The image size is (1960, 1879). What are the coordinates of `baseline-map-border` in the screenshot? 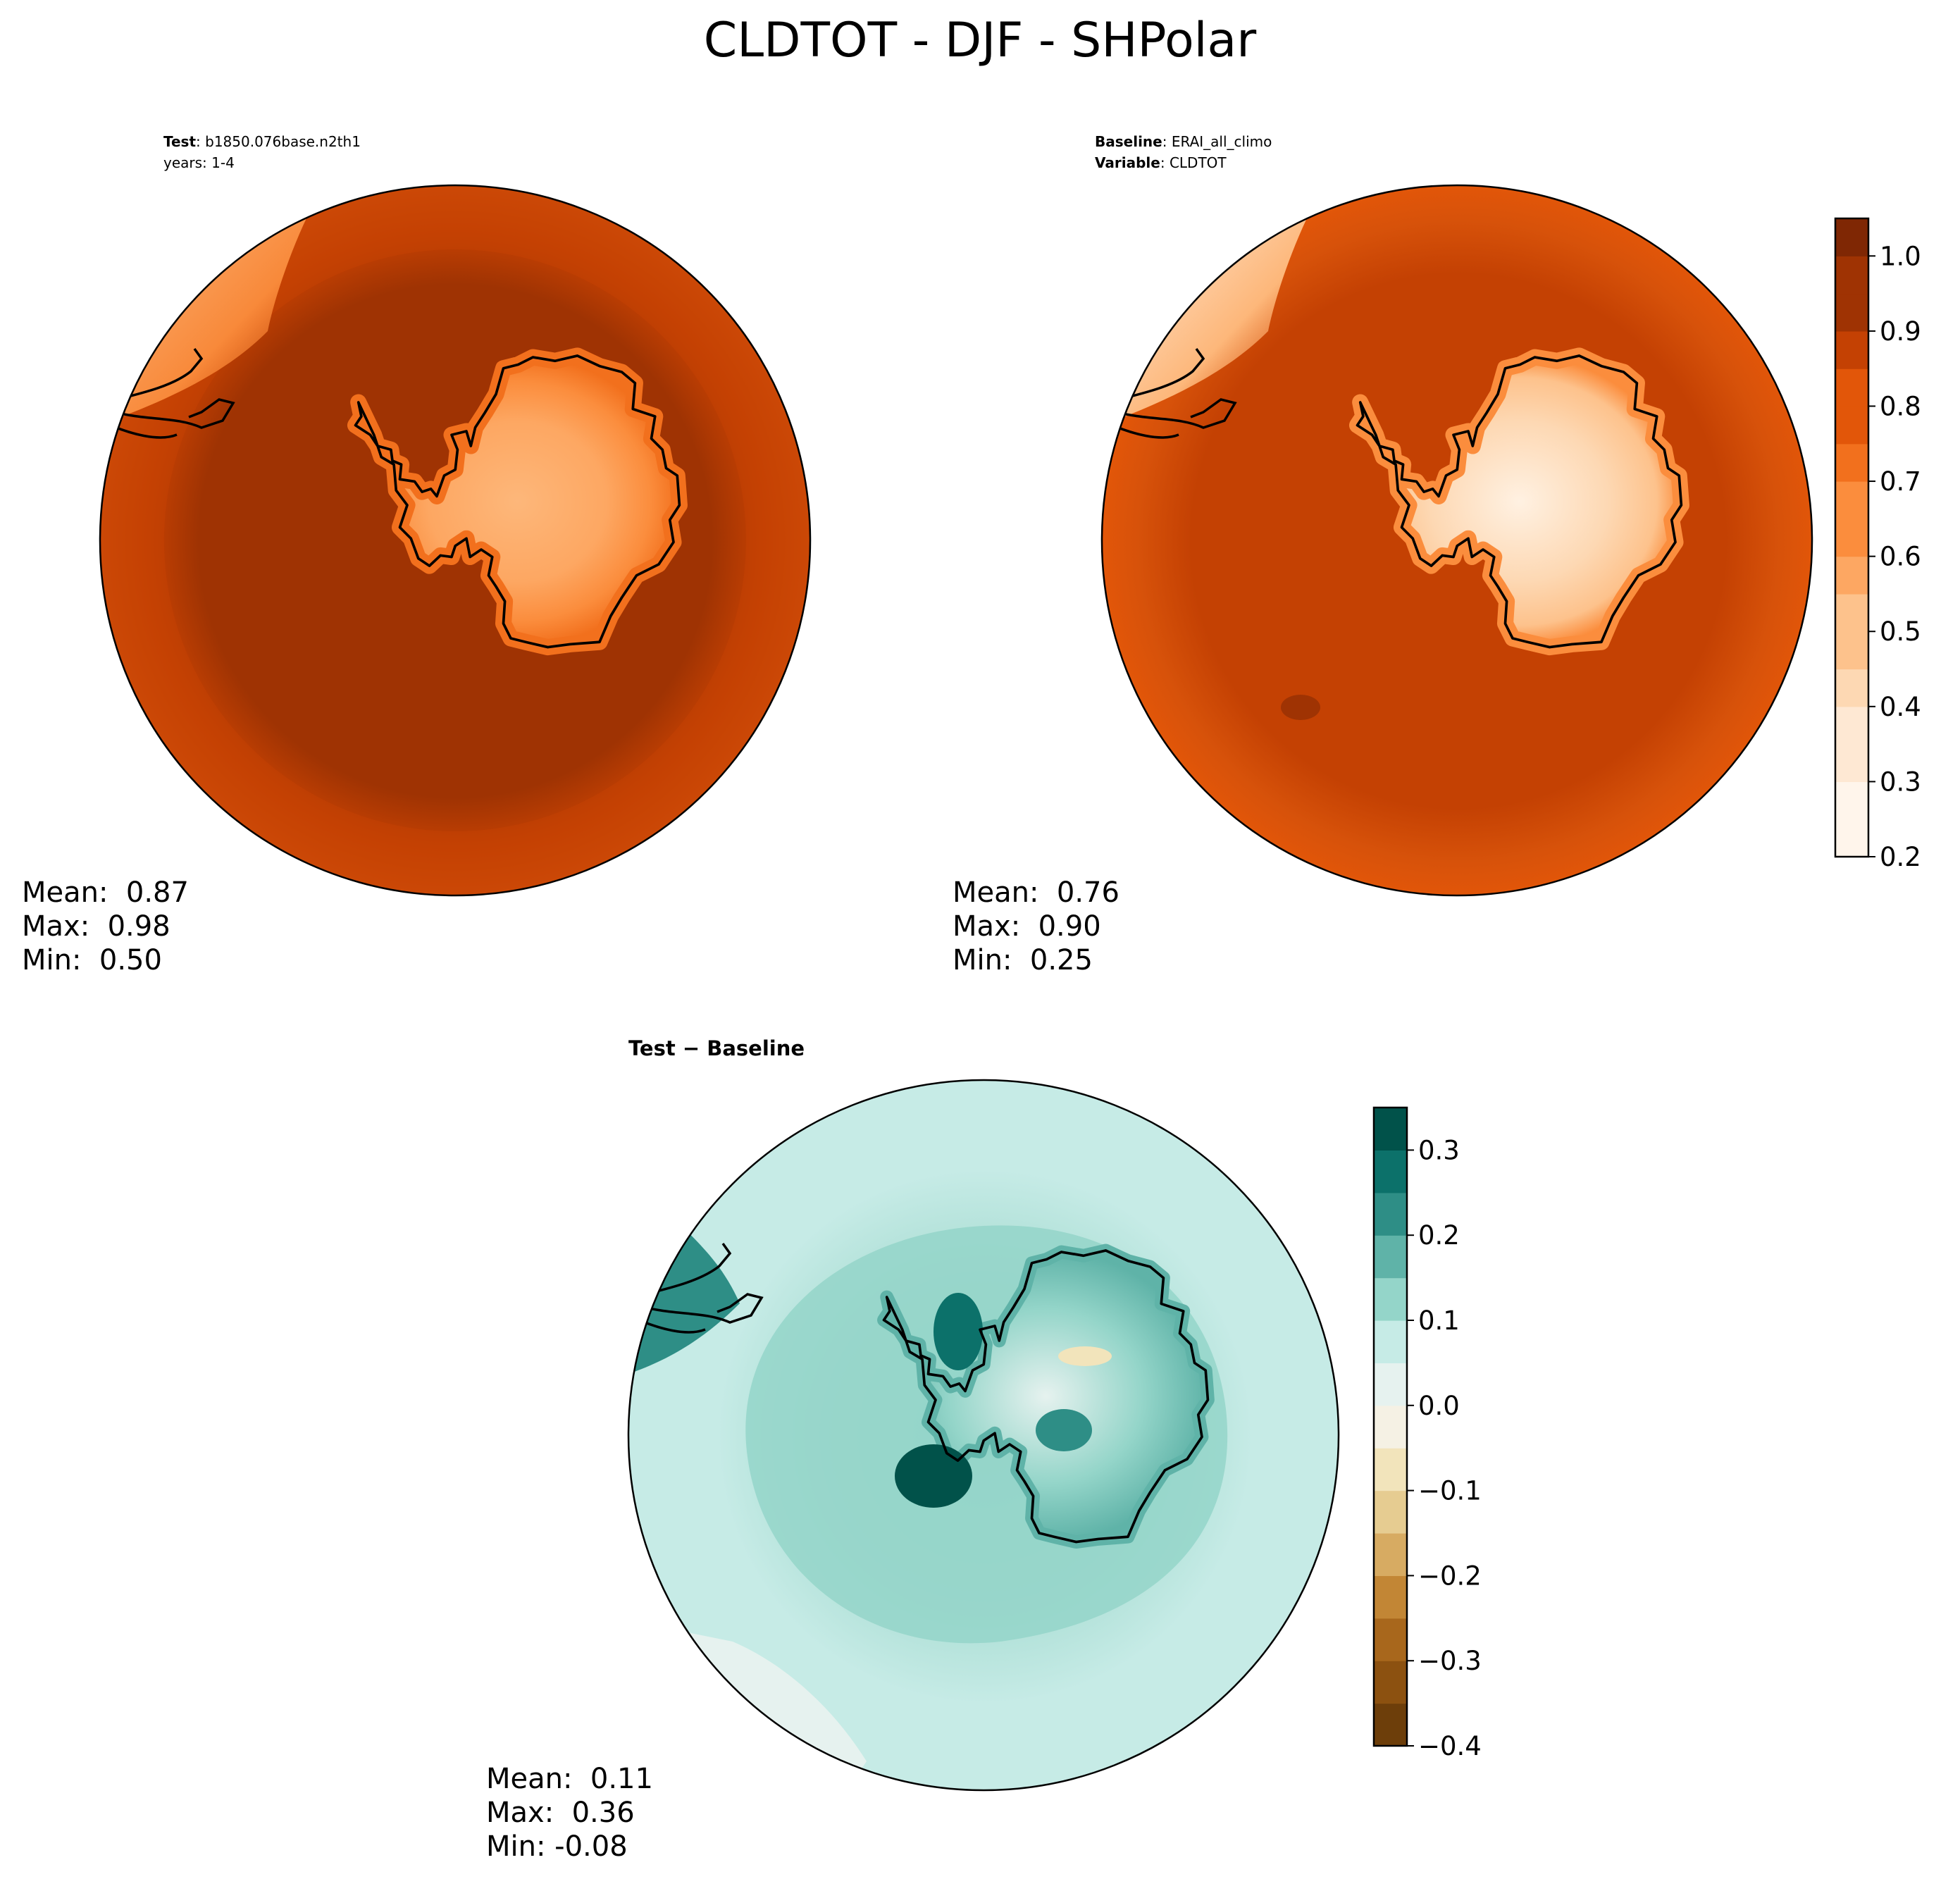 It's located at (1457, 540).